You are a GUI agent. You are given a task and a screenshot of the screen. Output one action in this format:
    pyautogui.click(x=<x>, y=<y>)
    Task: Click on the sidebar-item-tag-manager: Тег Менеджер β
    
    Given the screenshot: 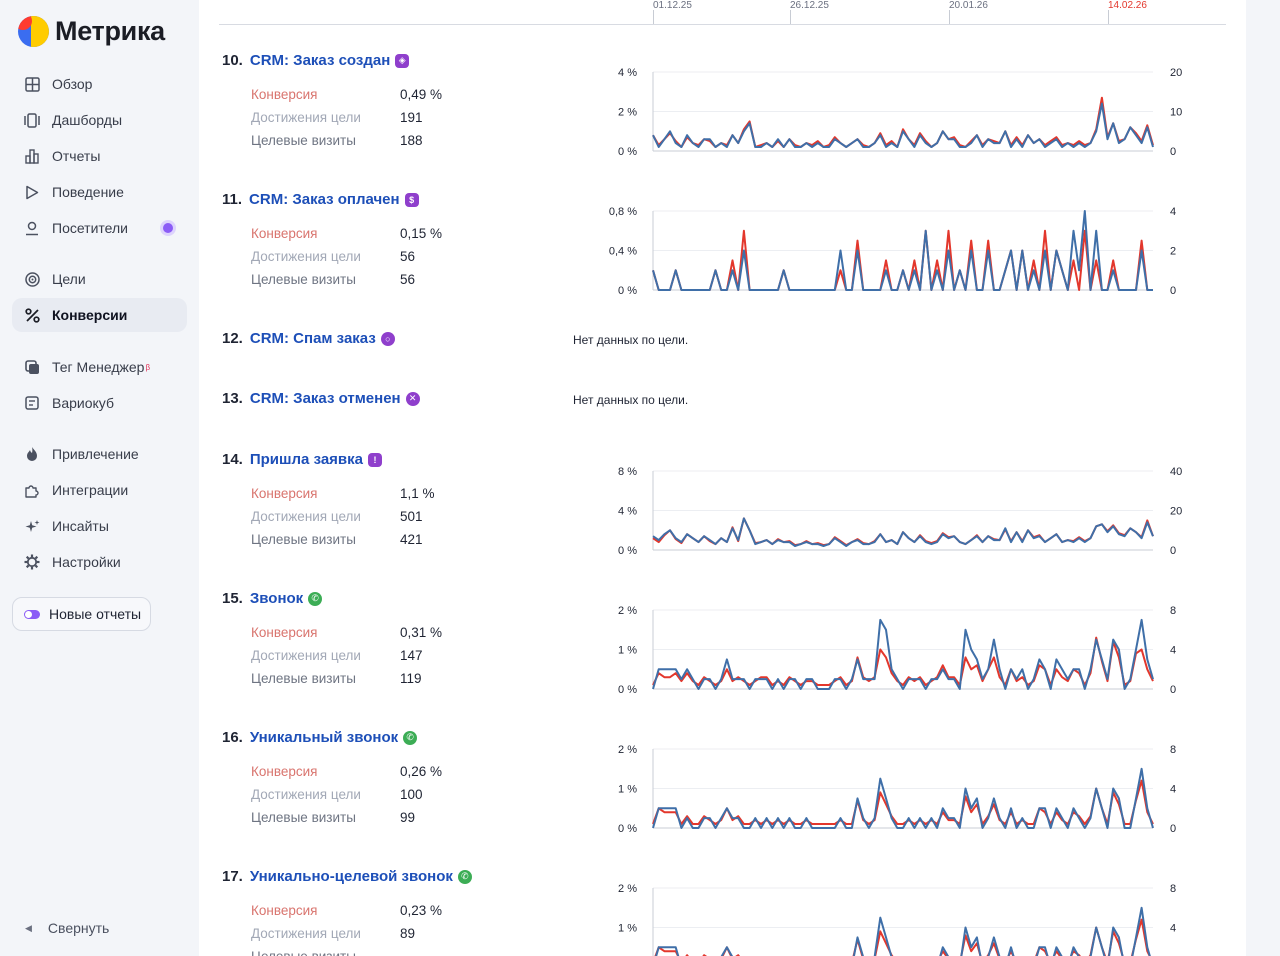 What is the action you would take?
    pyautogui.click(x=99, y=367)
    